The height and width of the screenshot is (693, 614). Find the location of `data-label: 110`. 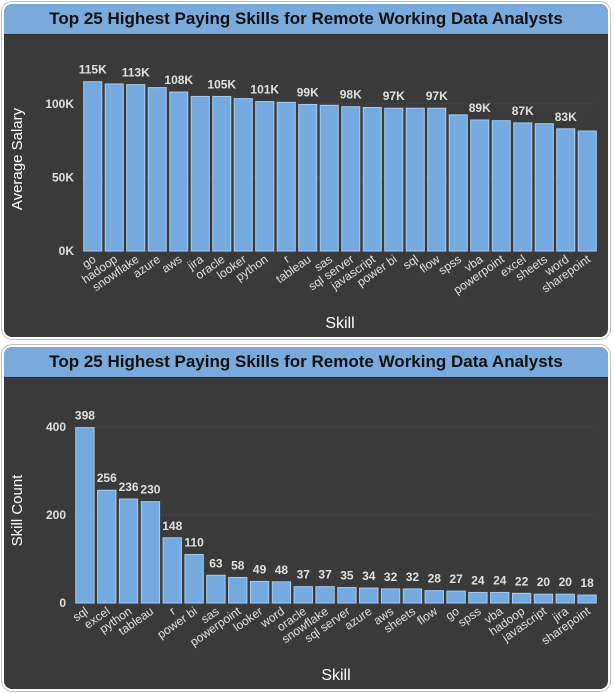

data-label: 110 is located at coordinates (194, 543).